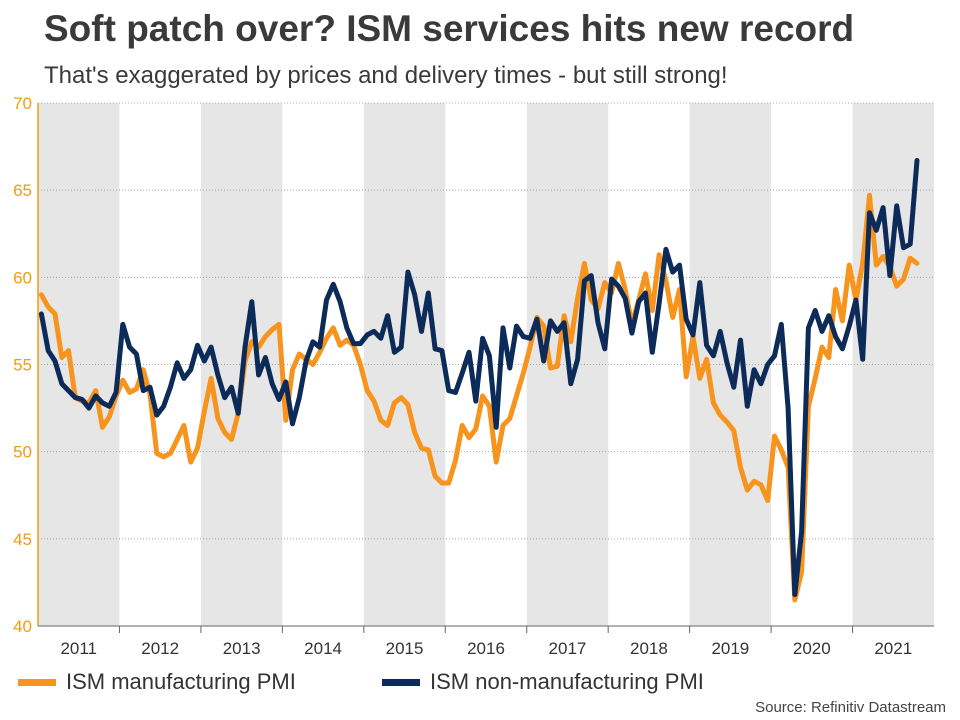 This screenshot has height=720, width=960. I want to click on x-tick-2018: 2018, so click(649, 648).